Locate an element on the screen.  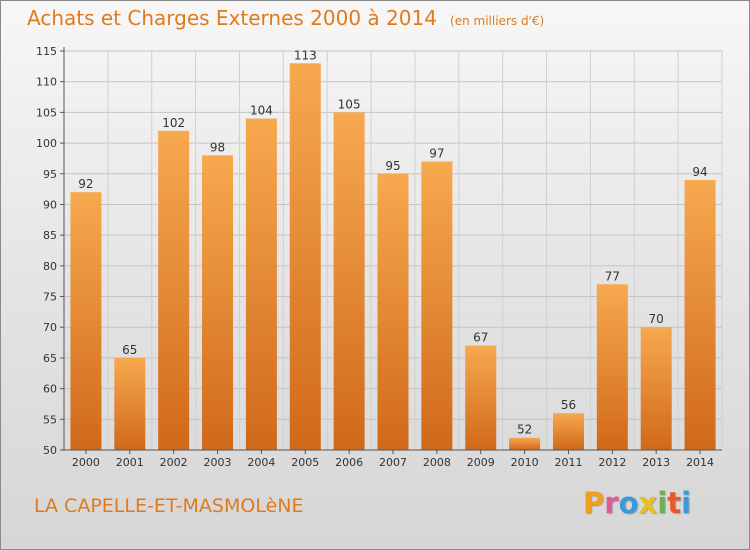
data-label: 98 is located at coordinates (217, 147).